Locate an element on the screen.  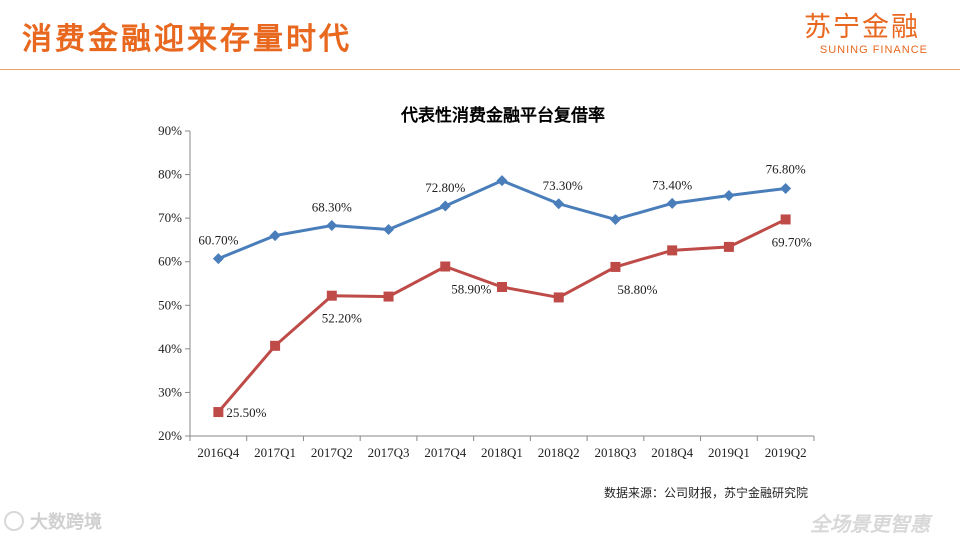
y-tick-label: 60% is located at coordinates (170, 261).